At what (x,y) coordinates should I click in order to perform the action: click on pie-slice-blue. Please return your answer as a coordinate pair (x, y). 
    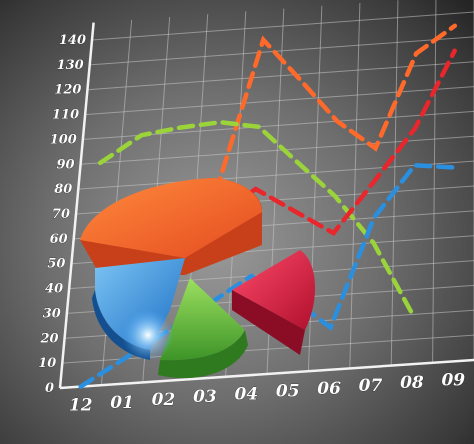
    Looking at the image, I should click on (140, 304).